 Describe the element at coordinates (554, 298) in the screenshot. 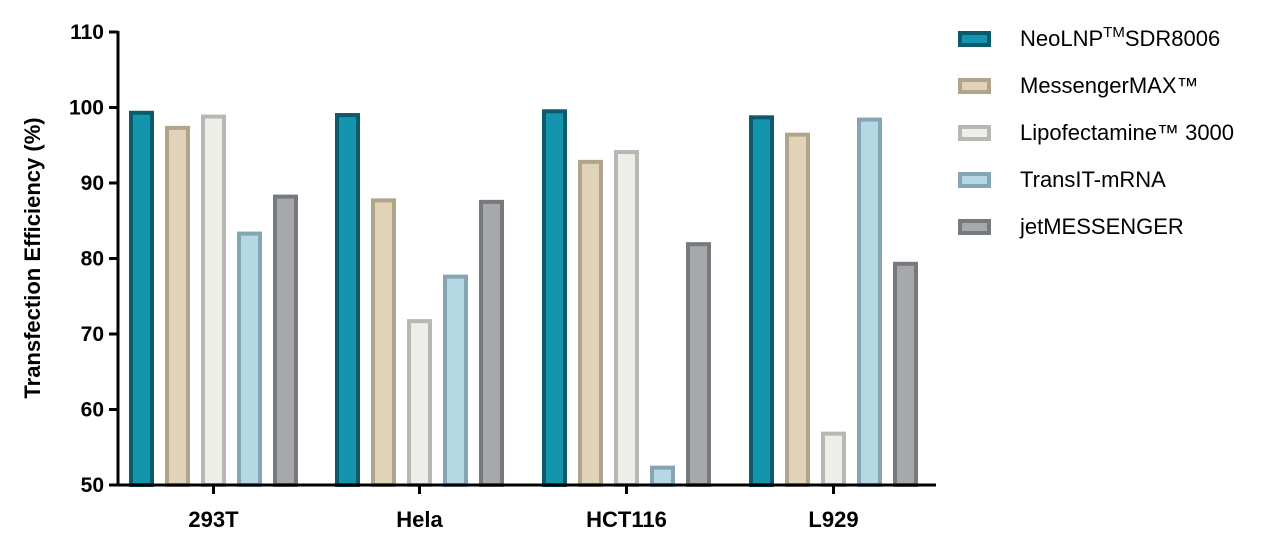

I see `bar-hct116-neolnp-sdr8006` at that location.